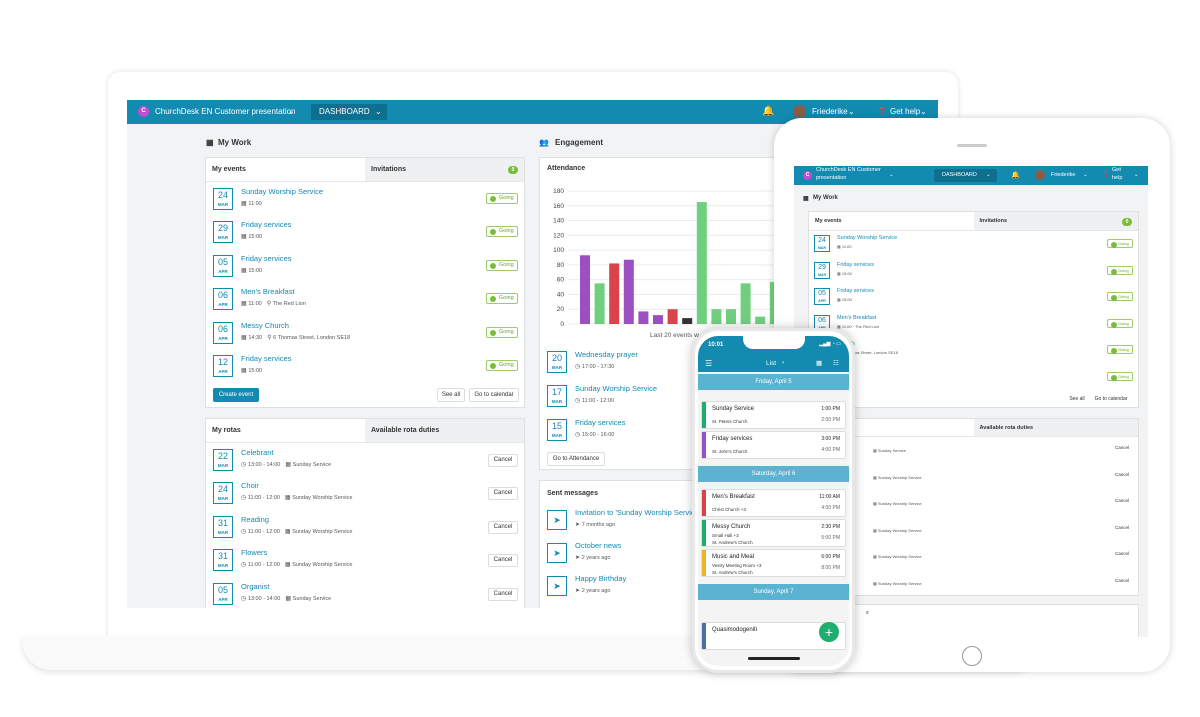 This screenshot has height=717, width=1200. Describe the element at coordinates (365, 368) in the screenshot. I see `list-item: 12 APR Friday services ▦ 15:00 Going` at that location.